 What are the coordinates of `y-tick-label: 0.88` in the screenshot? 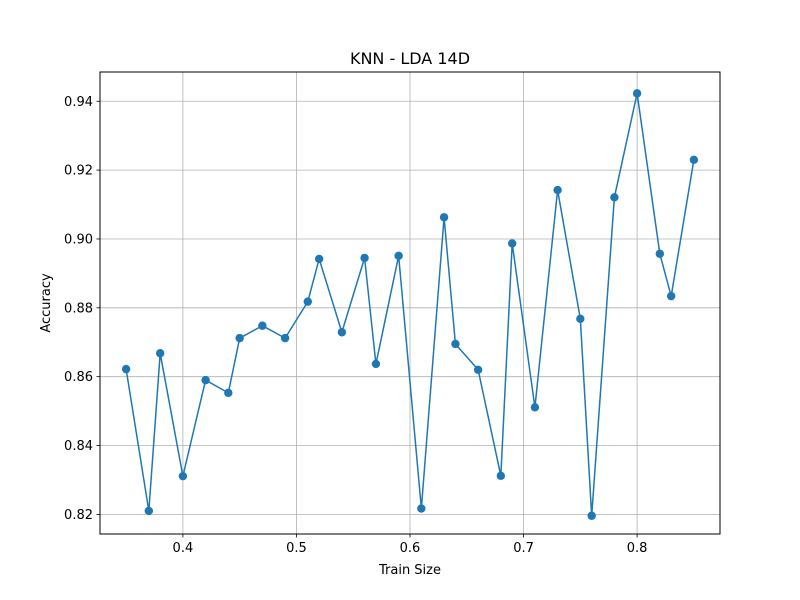 It's located at (78, 308).